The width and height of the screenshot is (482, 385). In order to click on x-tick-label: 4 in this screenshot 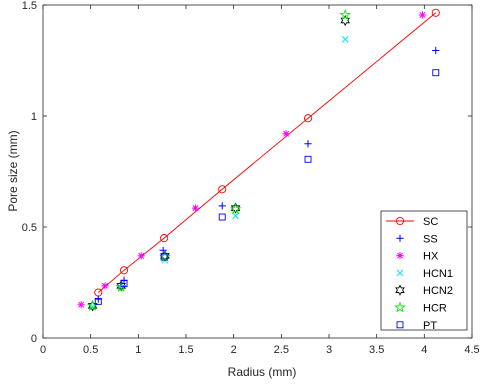, I will do `click(424, 350)`.